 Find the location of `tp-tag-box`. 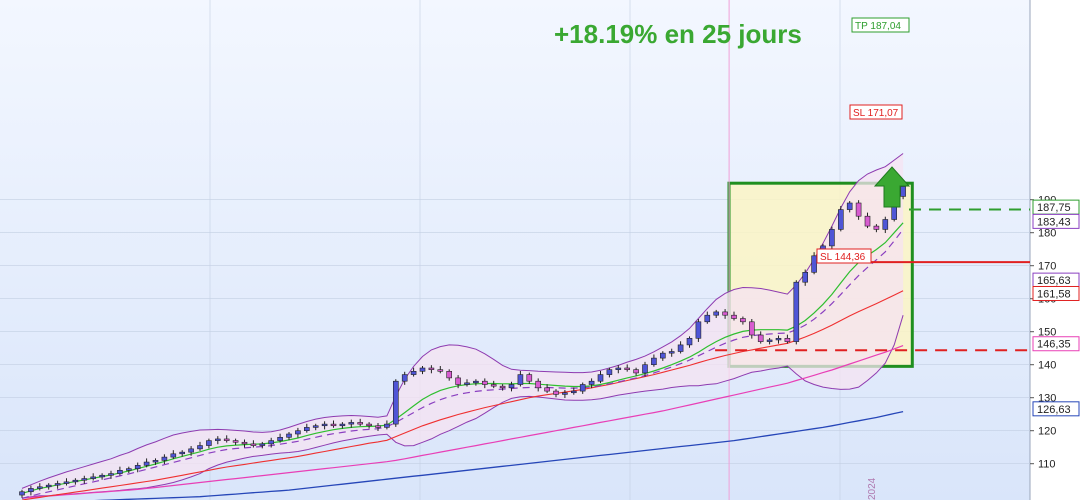

tp-tag-box is located at coordinates (880, 25).